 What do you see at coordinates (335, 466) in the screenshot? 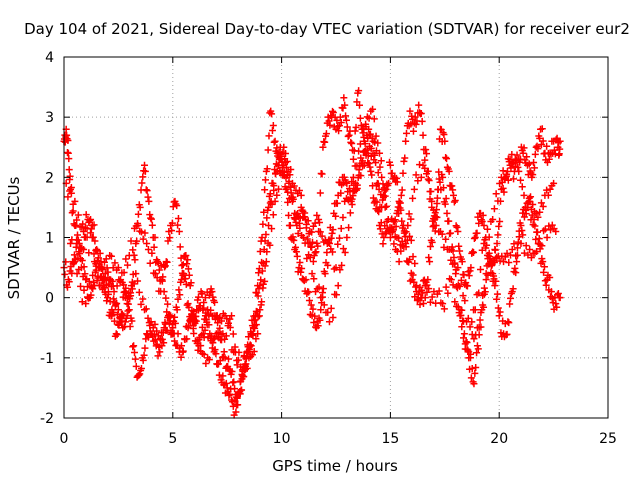
I see `x-axis-label: GPS time / hours` at bounding box center [335, 466].